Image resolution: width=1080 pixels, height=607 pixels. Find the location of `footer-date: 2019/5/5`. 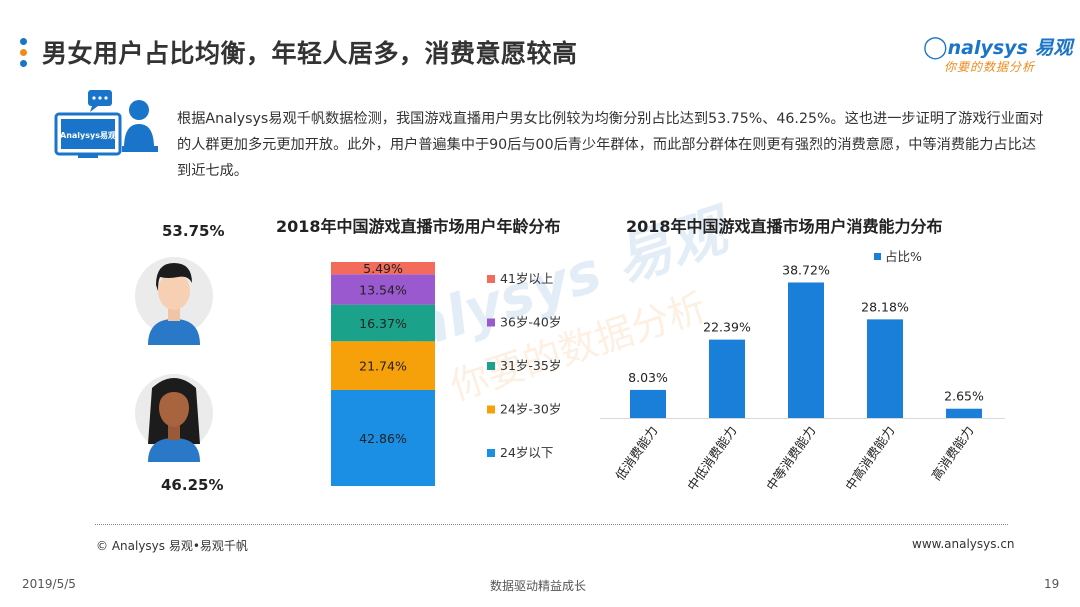

footer-date: 2019/5/5 is located at coordinates (49, 584).